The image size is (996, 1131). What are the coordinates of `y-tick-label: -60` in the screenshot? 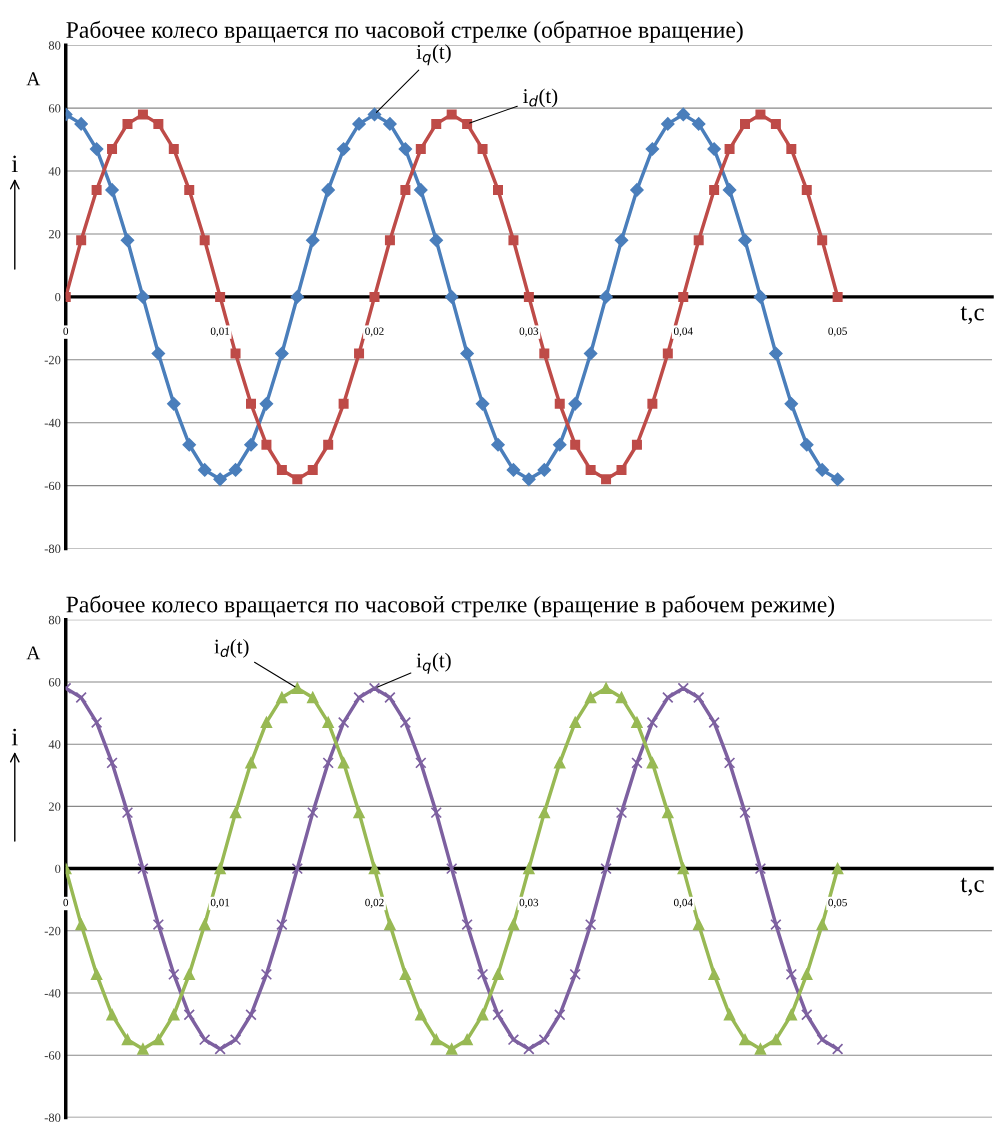 It's located at (52, 486).